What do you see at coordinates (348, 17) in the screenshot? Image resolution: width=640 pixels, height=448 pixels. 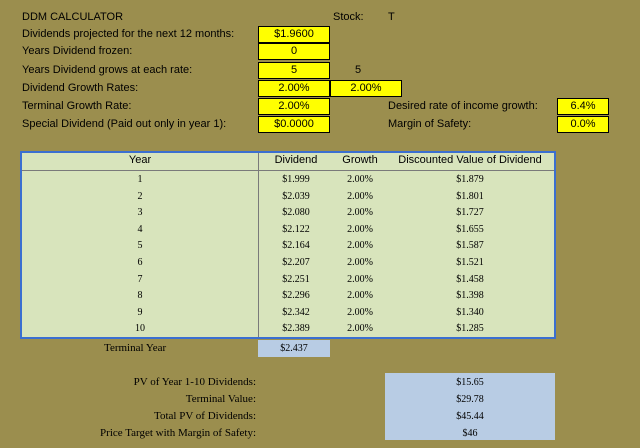 I see `stock-label: Stock:` at bounding box center [348, 17].